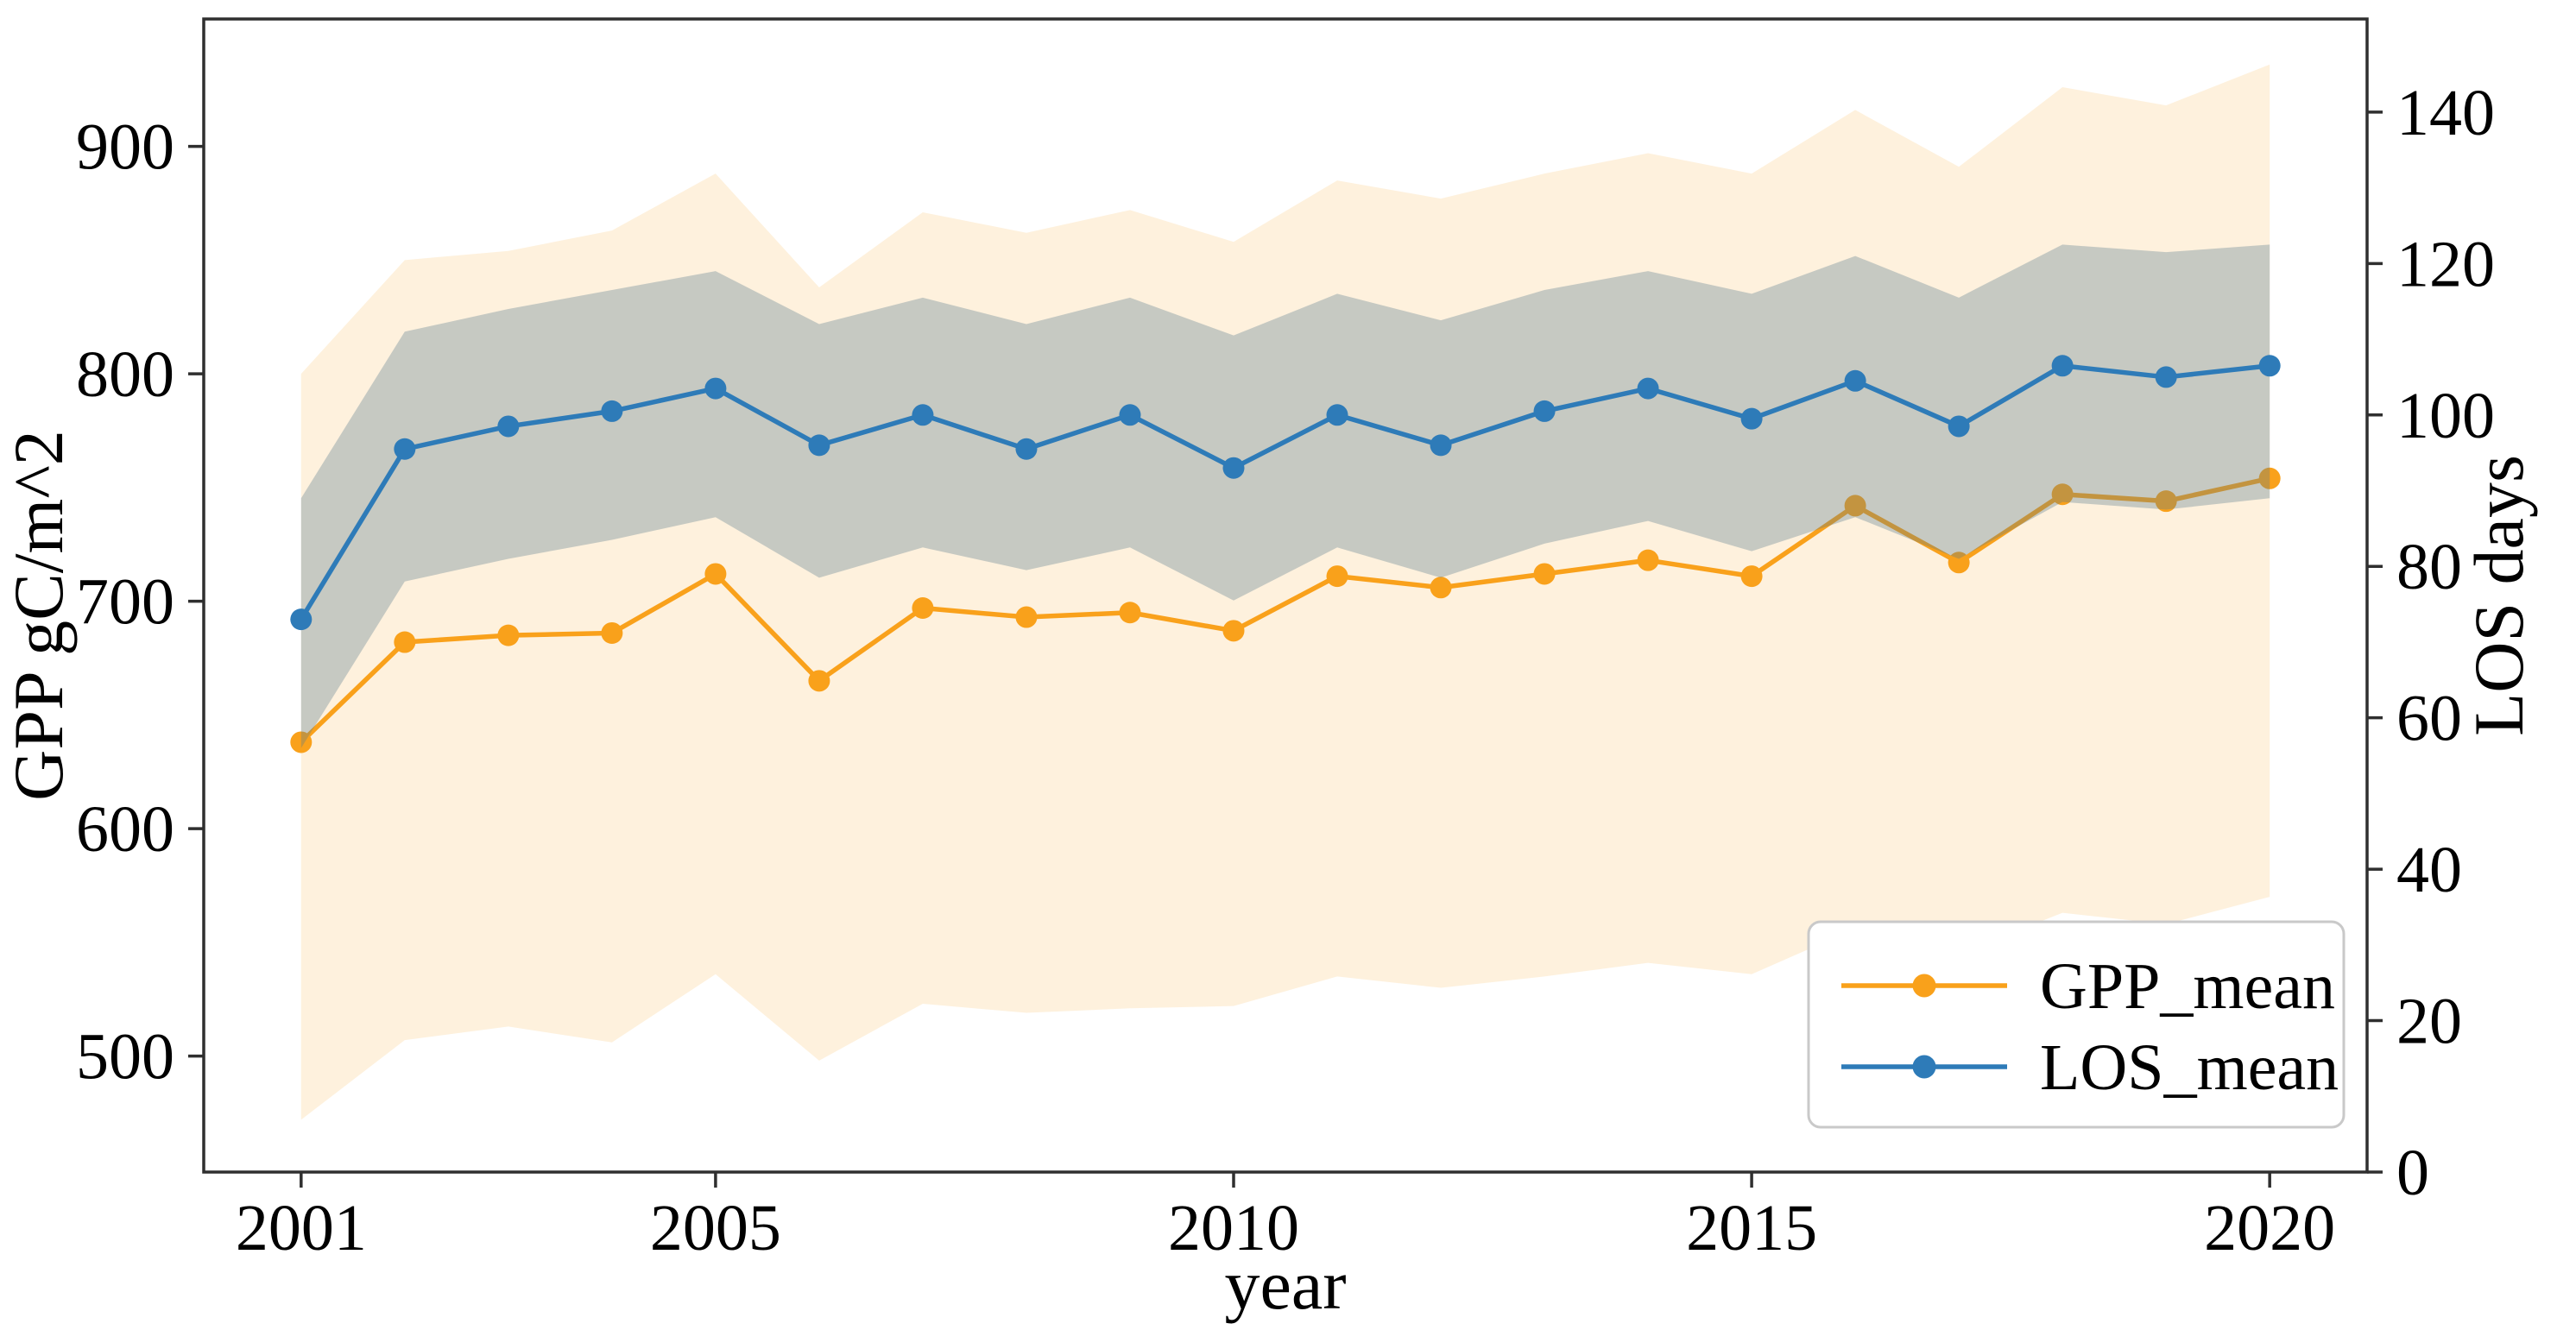  I want to click on x-axis-title: year, so click(1285, 1284).